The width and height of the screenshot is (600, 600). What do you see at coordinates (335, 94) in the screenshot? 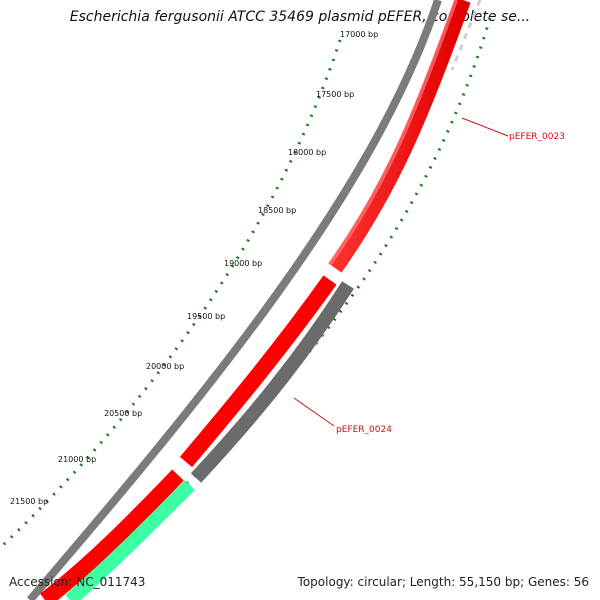
I see `tick-label-17500: 17500 bp` at bounding box center [335, 94].